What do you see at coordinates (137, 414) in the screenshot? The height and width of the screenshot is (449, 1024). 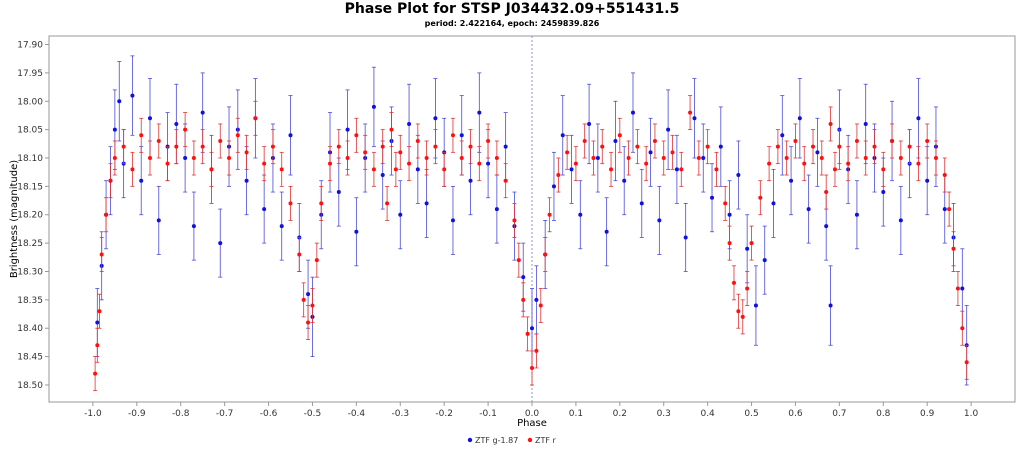 I see `x-tick-label: -0.9` at bounding box center [137, 414].